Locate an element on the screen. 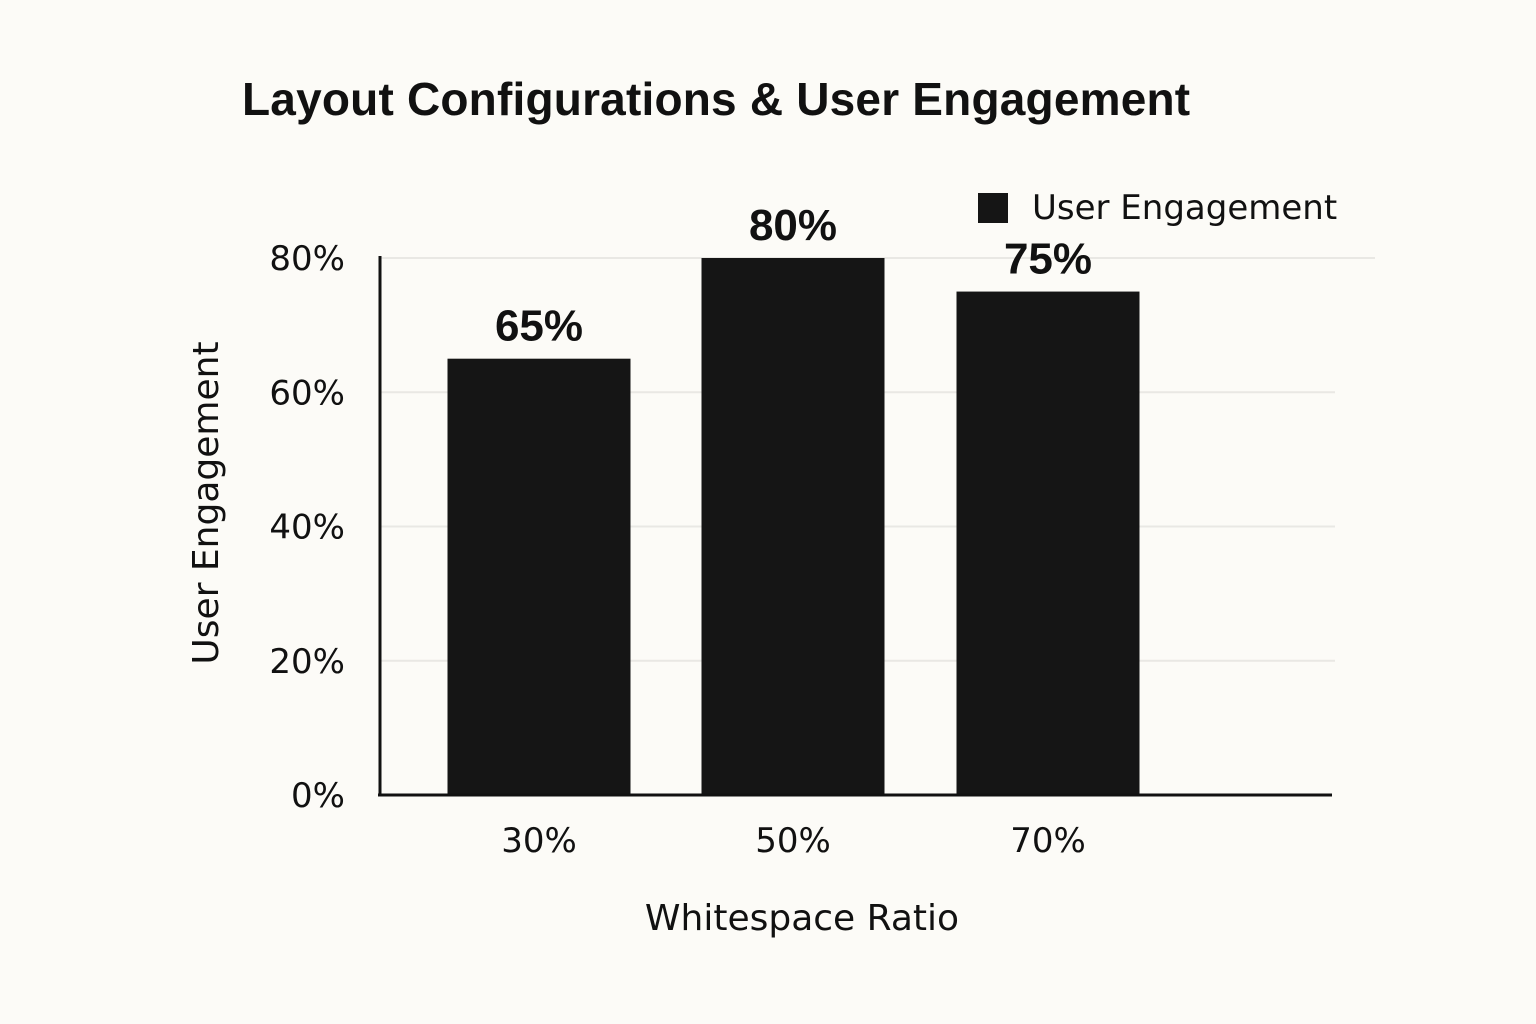  bar-value-label: 75% is located at coordinates (1048, 259).